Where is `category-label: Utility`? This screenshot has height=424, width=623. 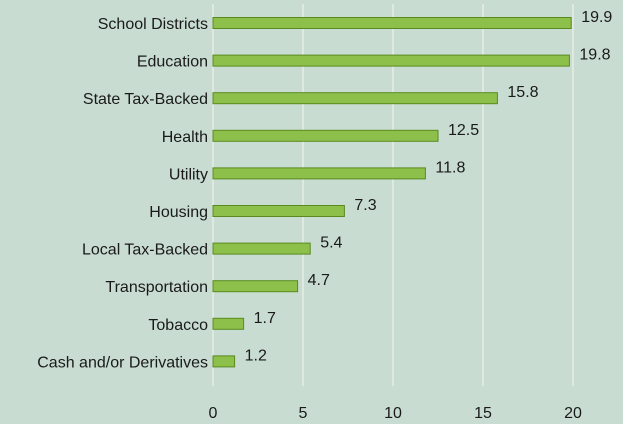
category-label: Utility is located at coordinates (188, 174).